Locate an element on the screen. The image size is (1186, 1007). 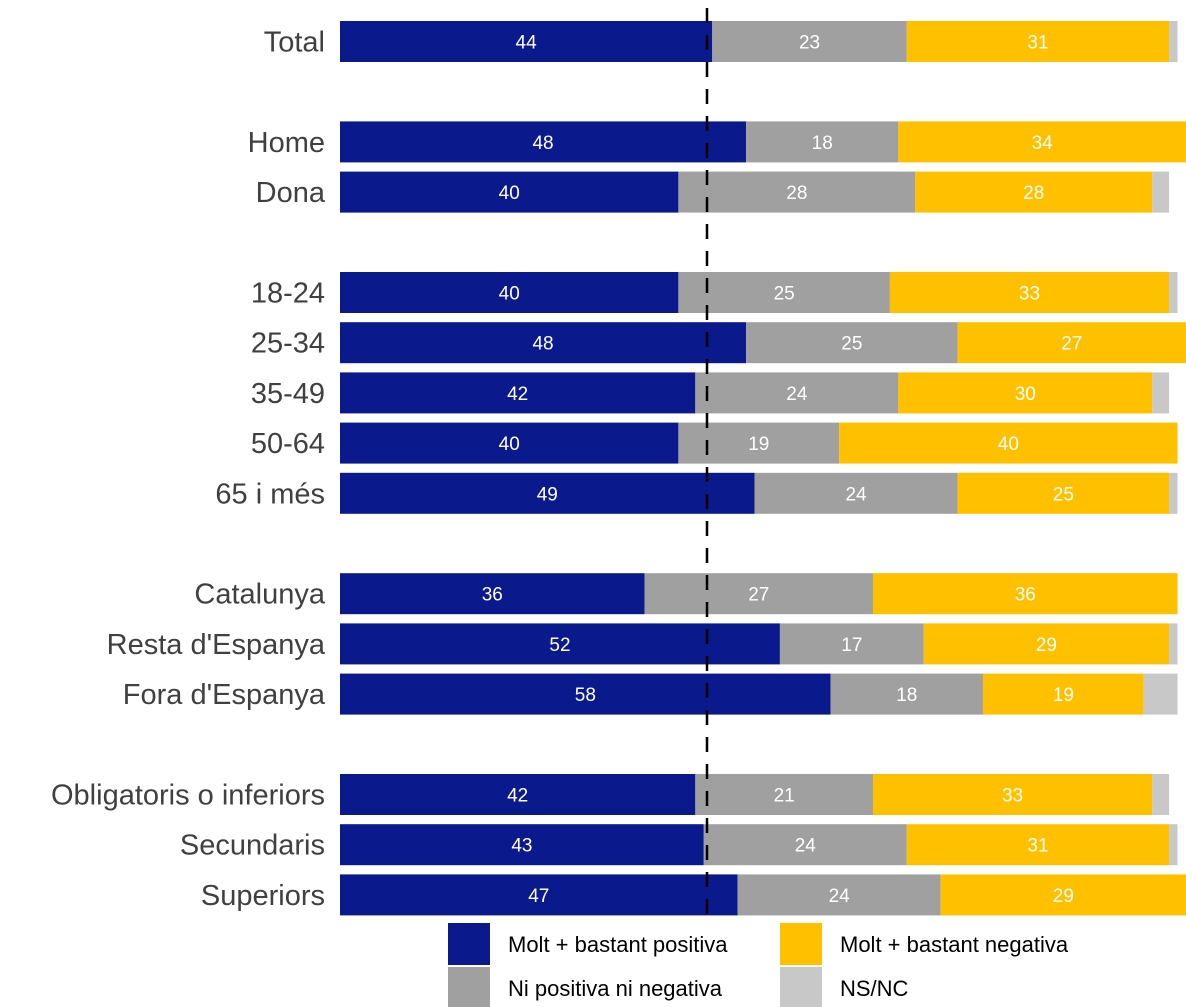
data-label-molt-bastant-negativa-total: 31 is located at coordinates (1037, 43).